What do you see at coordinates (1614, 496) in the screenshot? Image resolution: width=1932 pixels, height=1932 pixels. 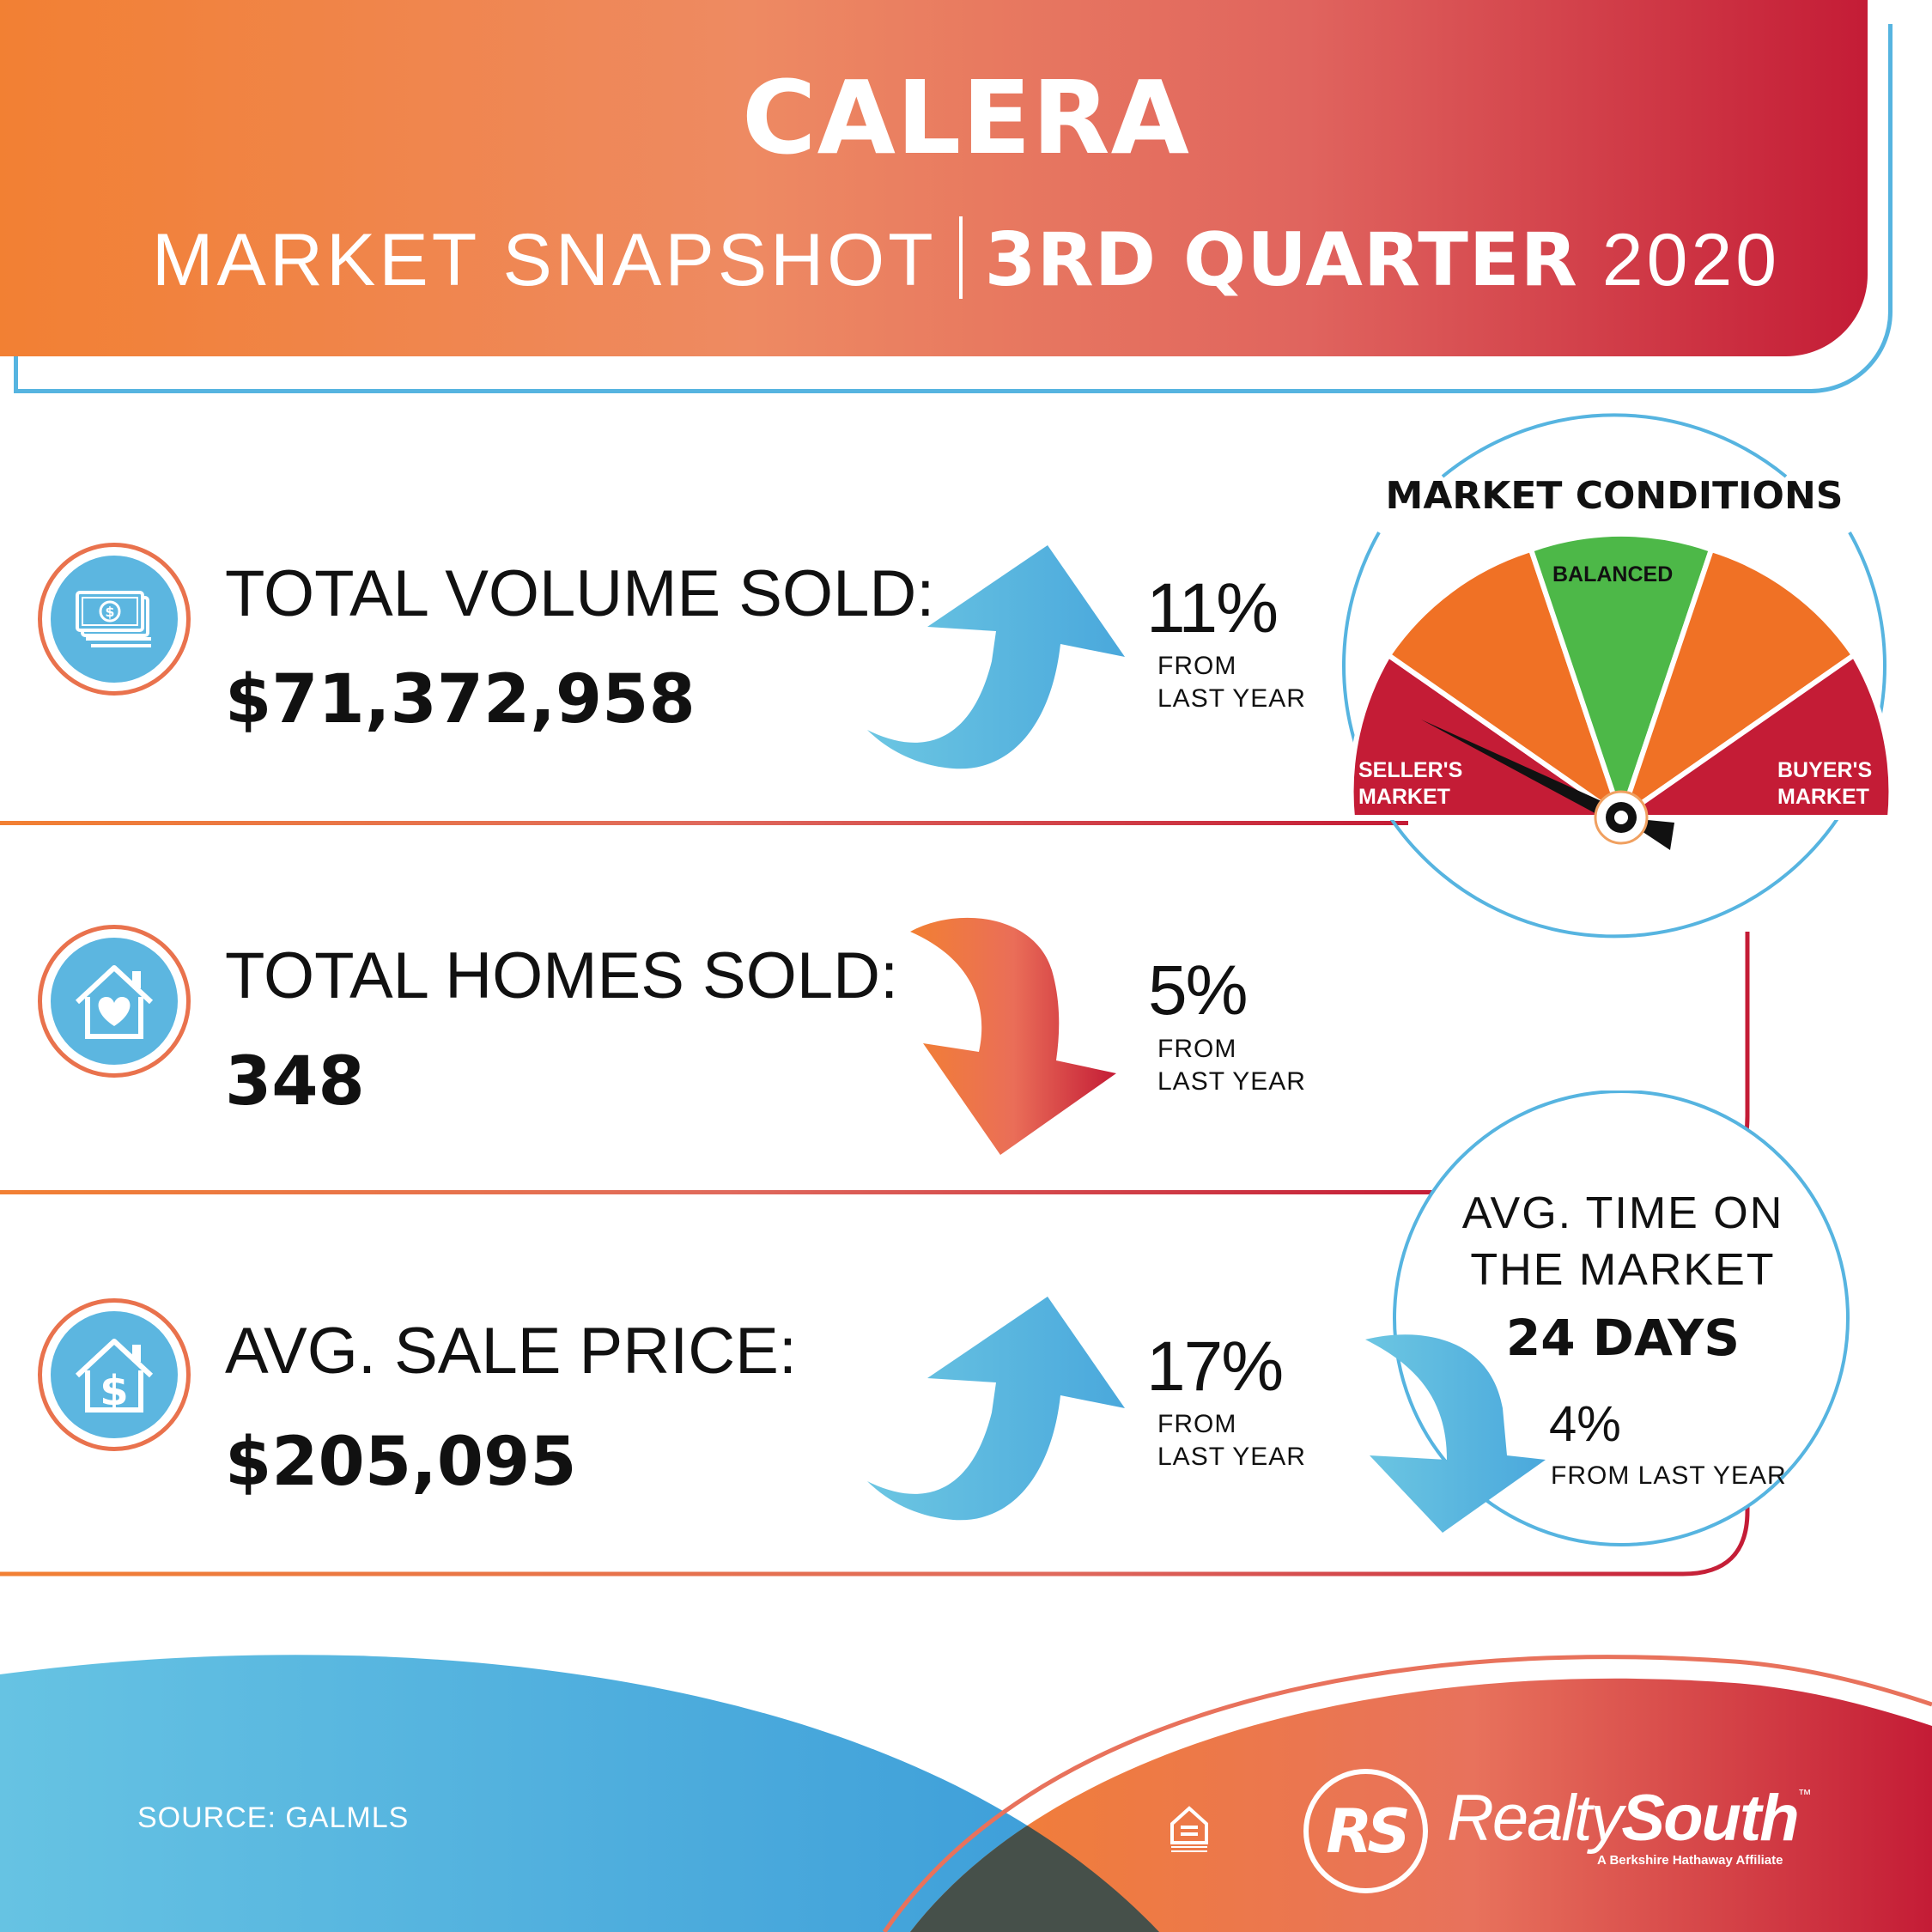 I see `gauge-title: MARKET CONDITIONS` at bounding box center [1614, 496].